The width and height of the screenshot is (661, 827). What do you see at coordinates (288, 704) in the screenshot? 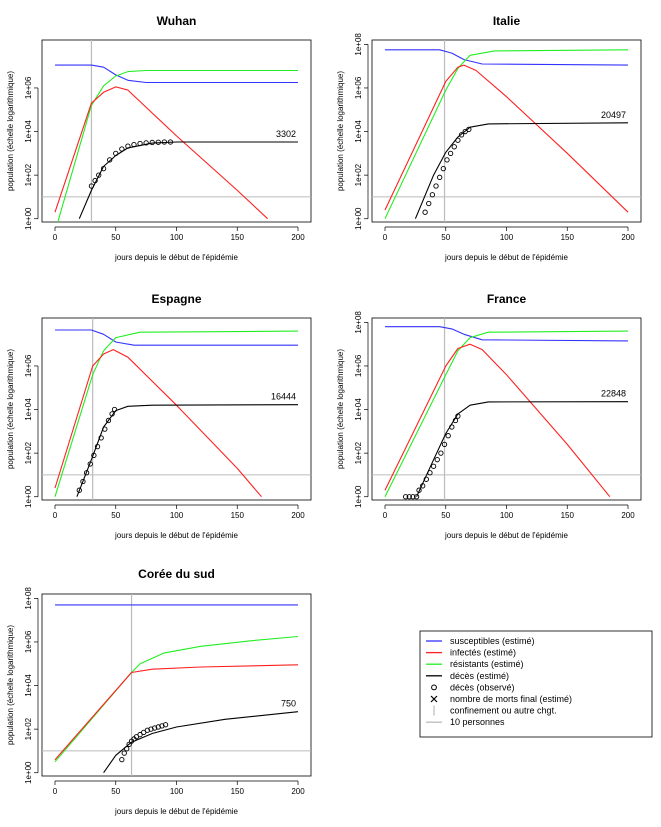
I see `final-deaths-label: 750` at bounding box center [288, 704].